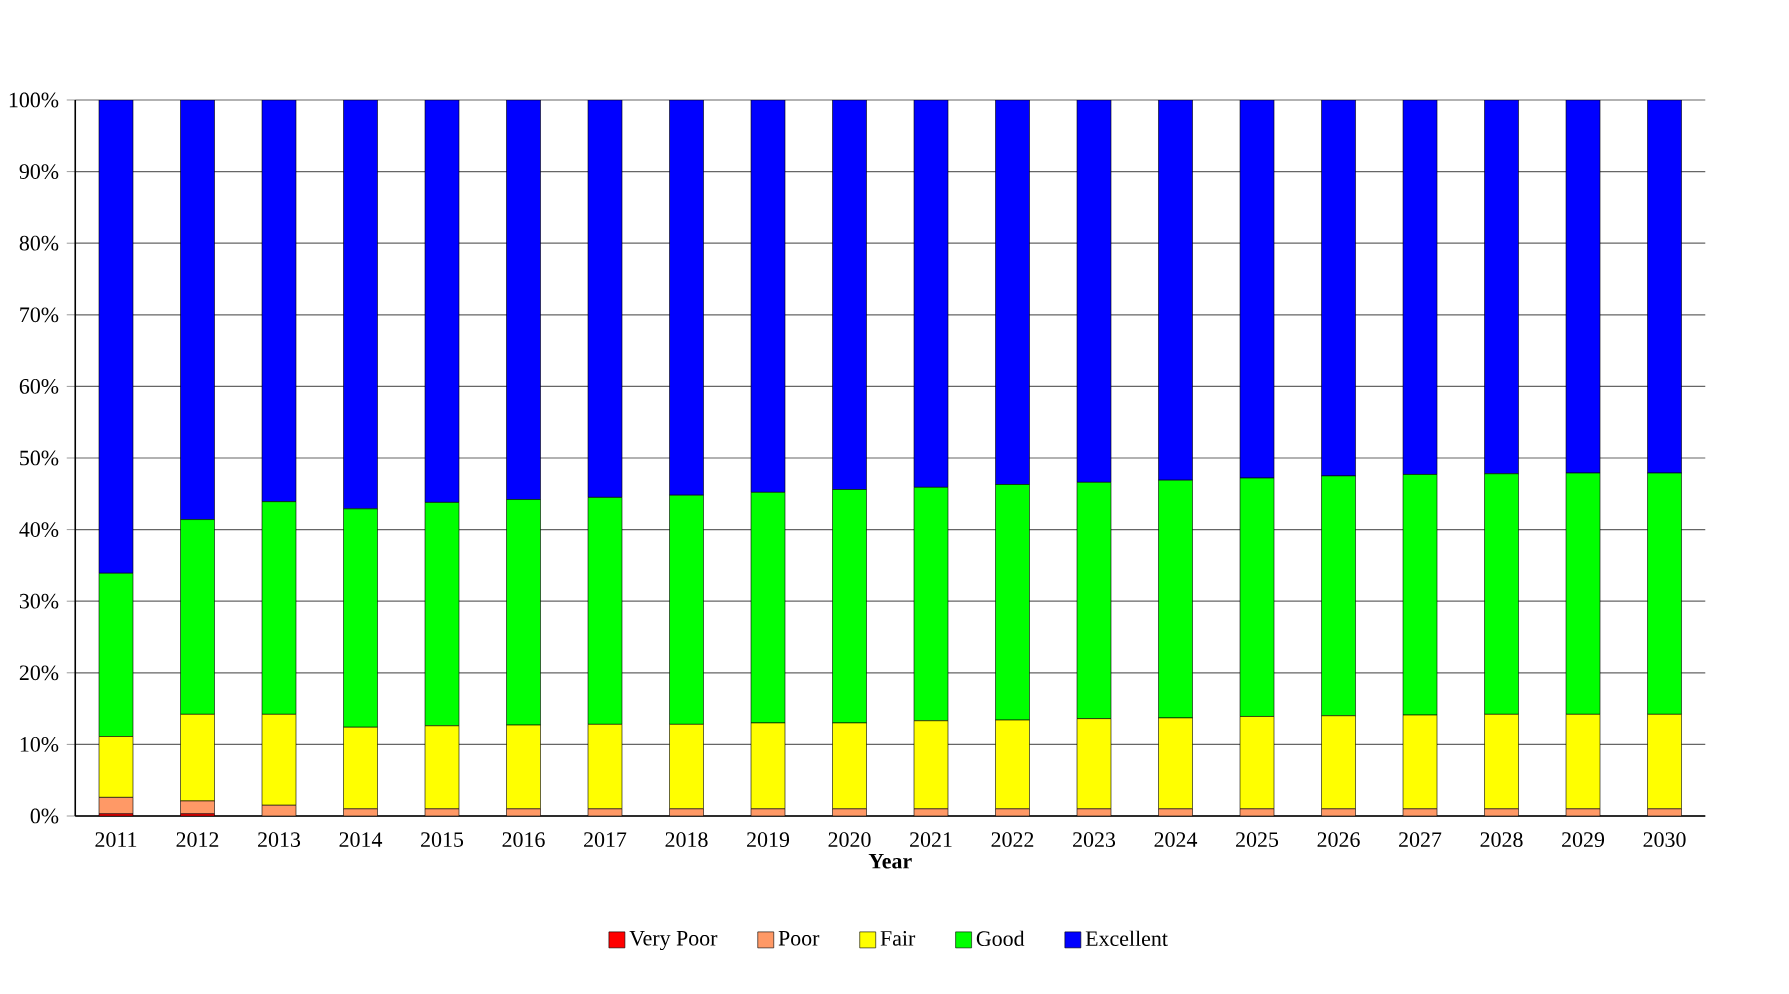 The width and height of the screenshot is (1789, 994). What do you see at coordinates (39, 530) in the screenshot?
I see `y-tick-label: 40%` at bounding box center [39, 530].